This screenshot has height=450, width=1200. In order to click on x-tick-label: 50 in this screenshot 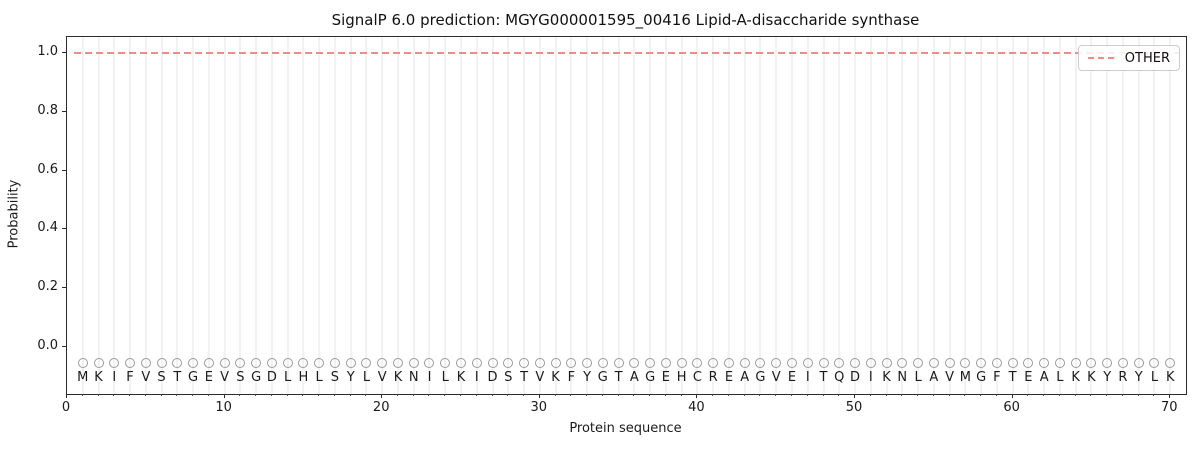, I will do `click(854, 407)`.